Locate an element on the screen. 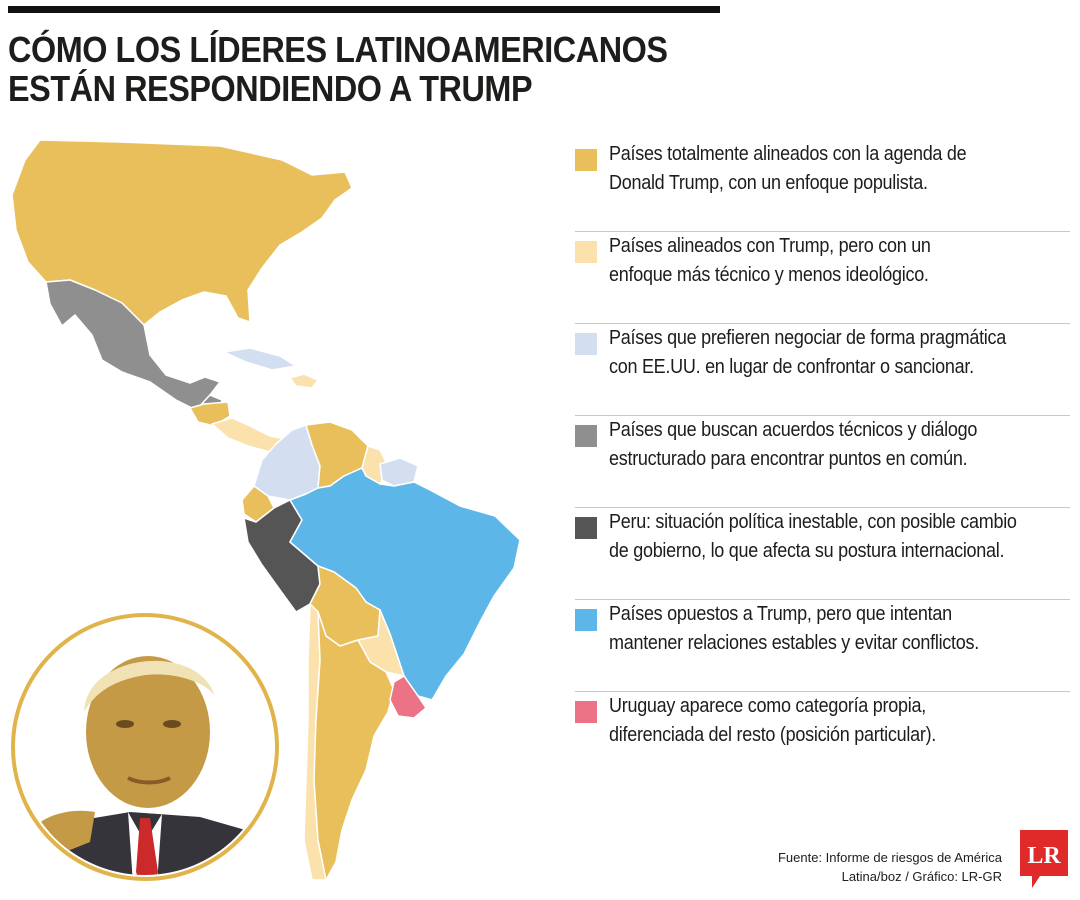 This screenshot has height=900, width=1080. country-honduras is located at coordinates (210, 414).